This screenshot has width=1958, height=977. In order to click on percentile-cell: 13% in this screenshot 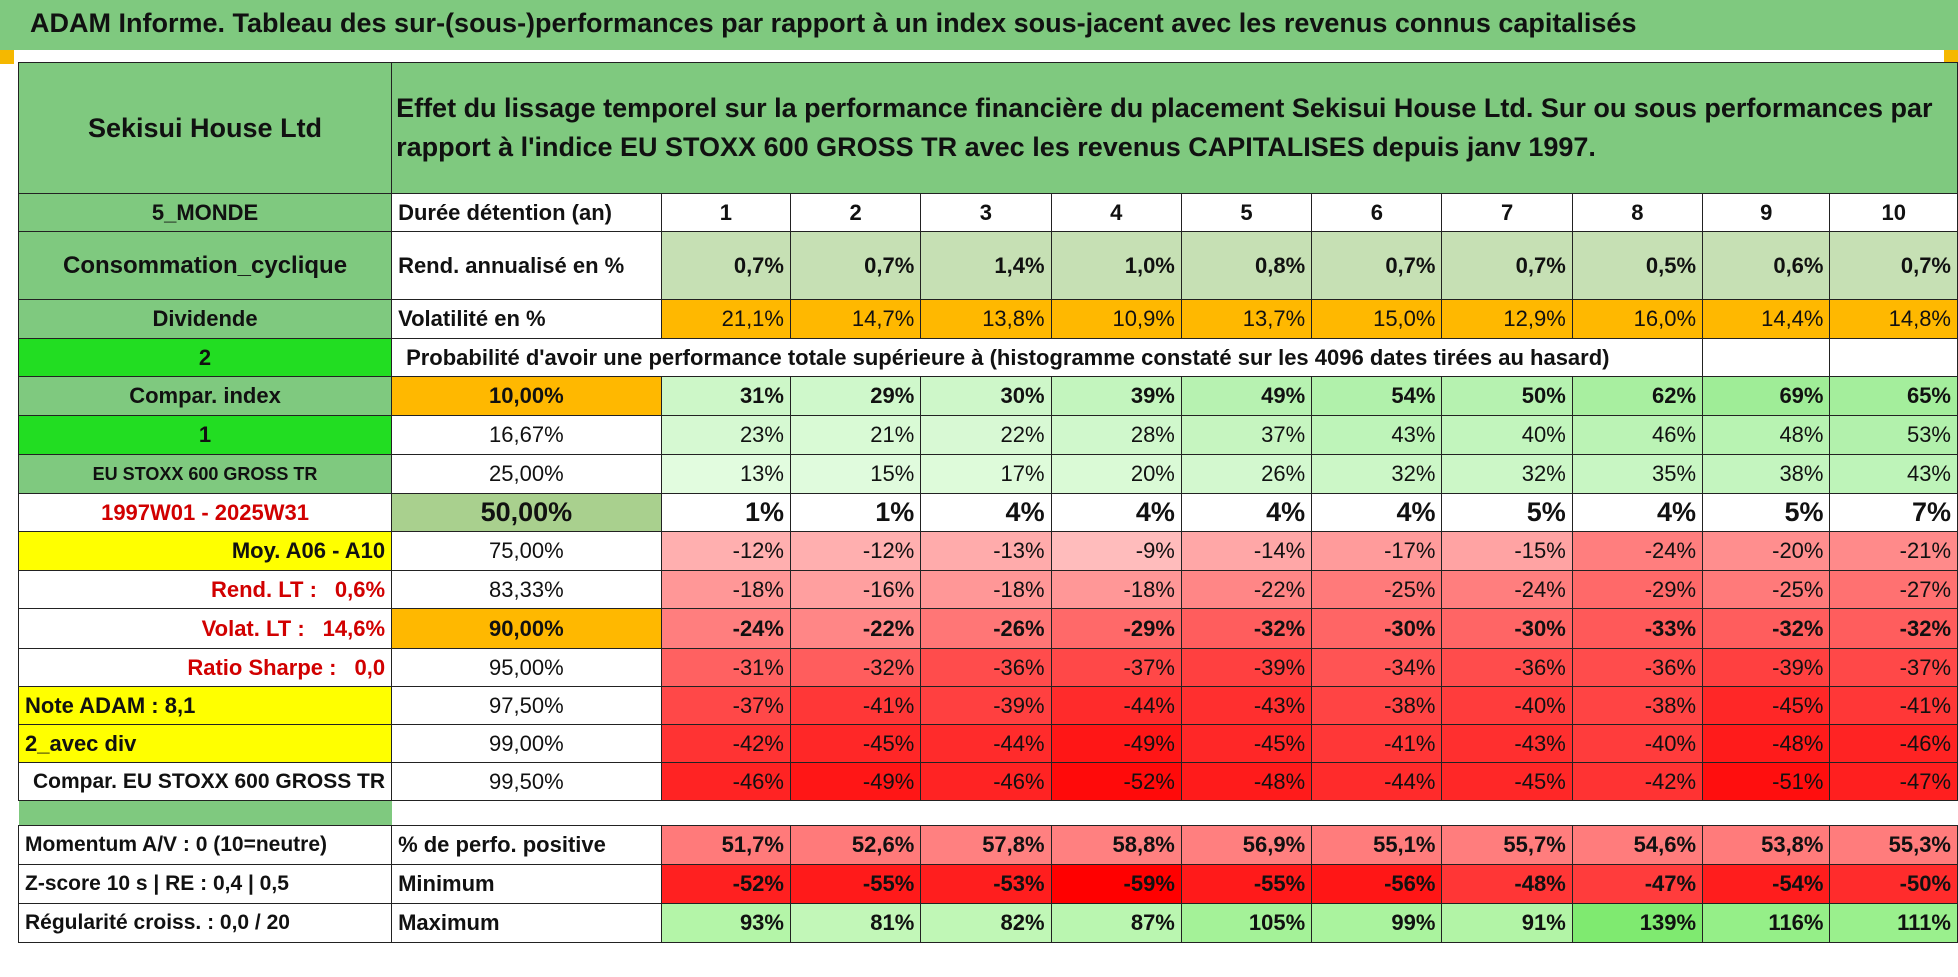, I will do `click(725, 474)`.